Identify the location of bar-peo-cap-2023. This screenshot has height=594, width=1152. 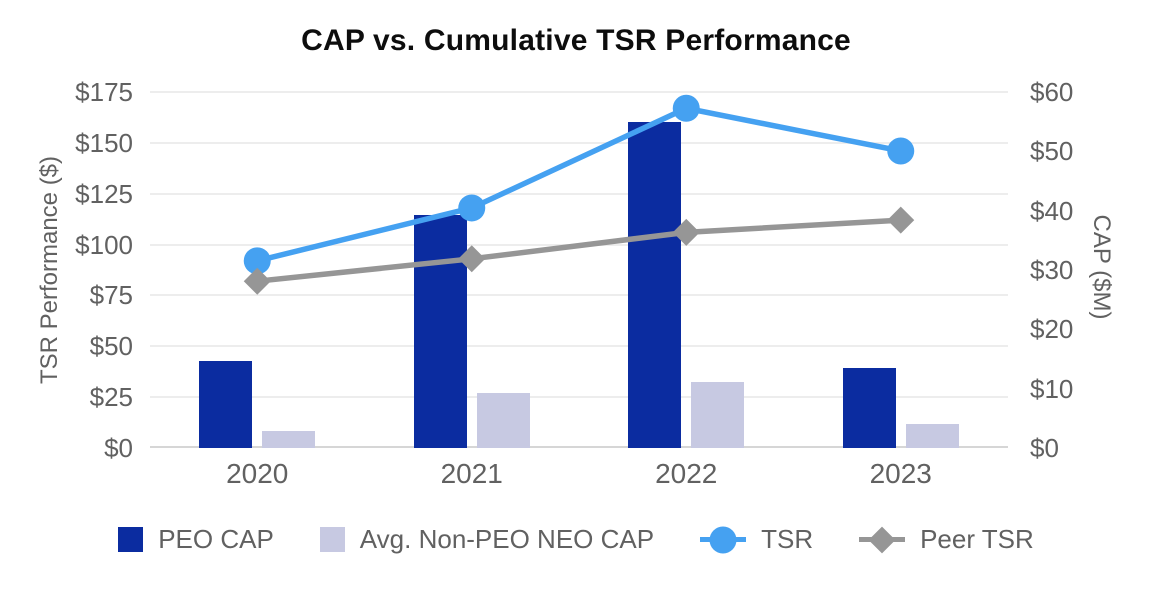
(869, 407).